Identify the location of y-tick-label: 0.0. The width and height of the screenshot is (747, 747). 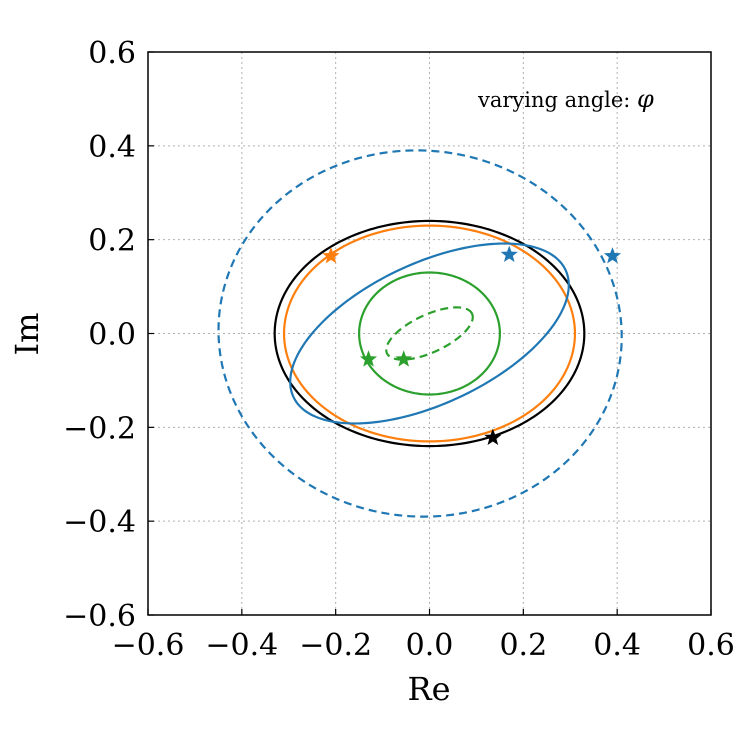
(112, 335).